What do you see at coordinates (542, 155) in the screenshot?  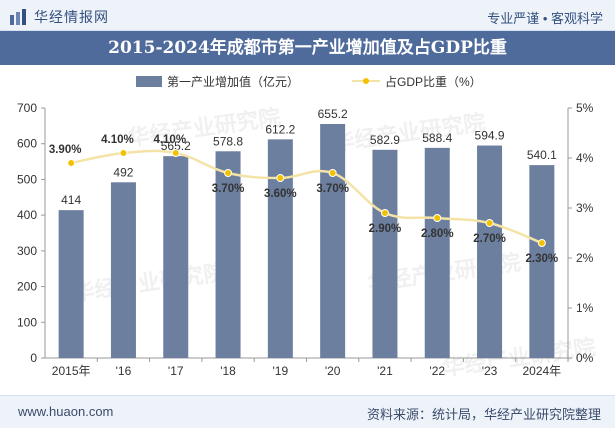 I see `bar-value-label: 540.1` at bounding box center [542, 155].